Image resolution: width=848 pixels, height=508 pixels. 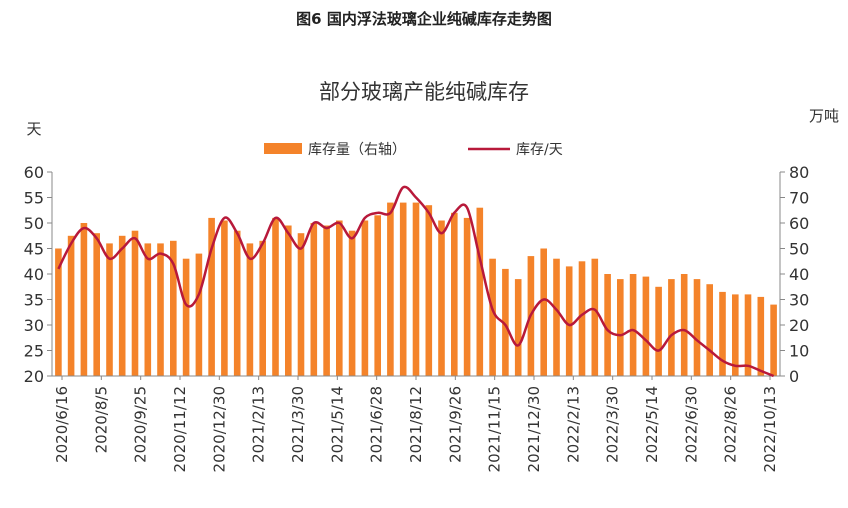 What do you see at coordinates (799, 198) in the screenshot?
I see `right-tick-label: 70` at bounding box center [799, 198].